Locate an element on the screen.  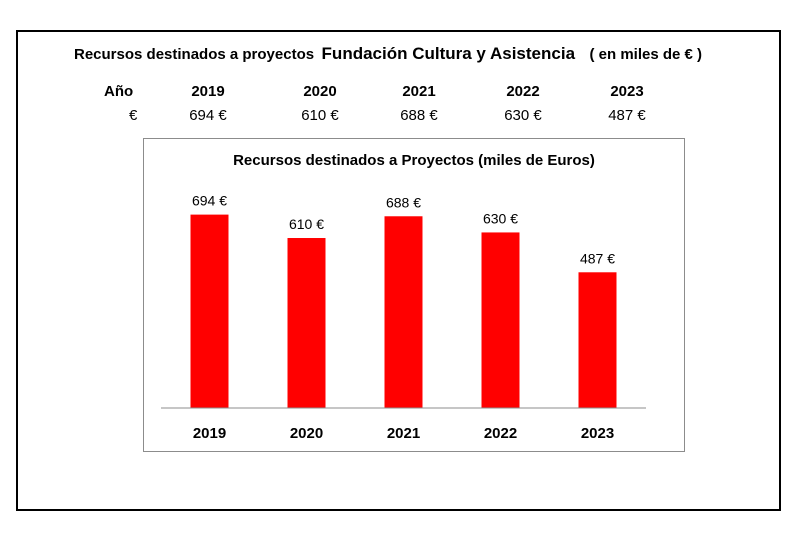
value-header: € is located at coordinates (133, 115).